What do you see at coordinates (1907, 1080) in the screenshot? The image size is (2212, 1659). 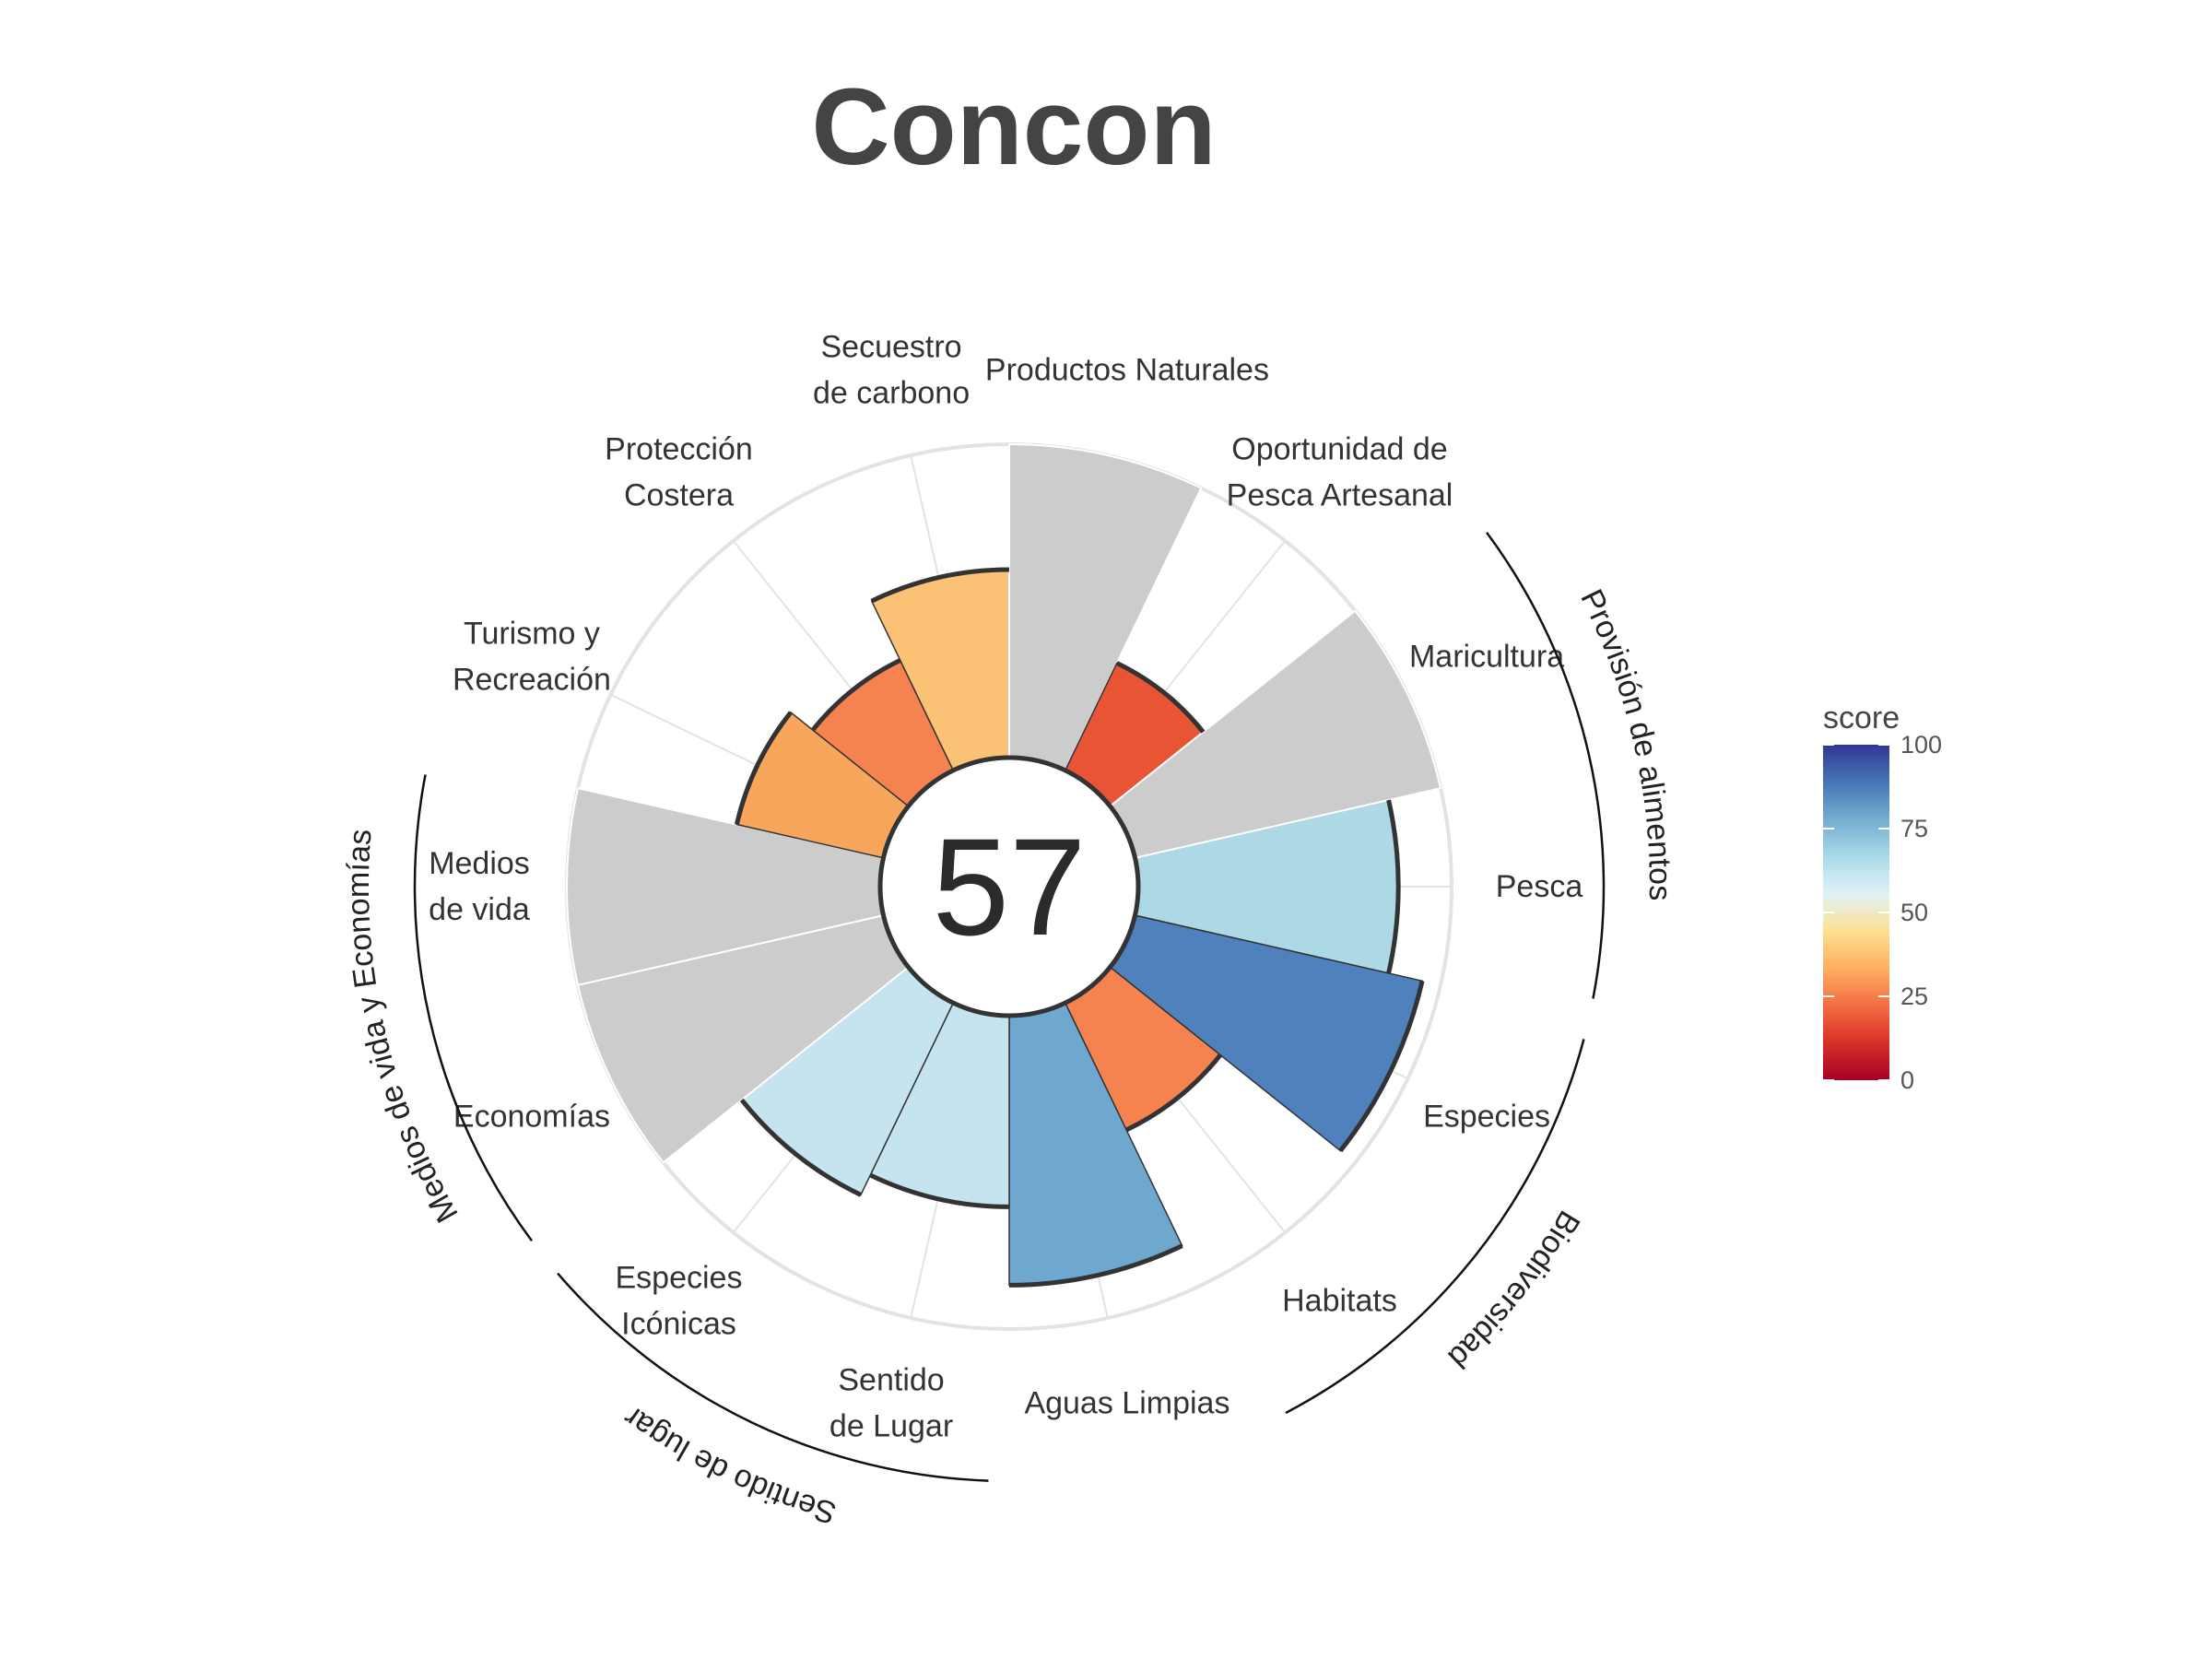 I see `legend-tick-label: 0` at bounding box center [1907, 1080].